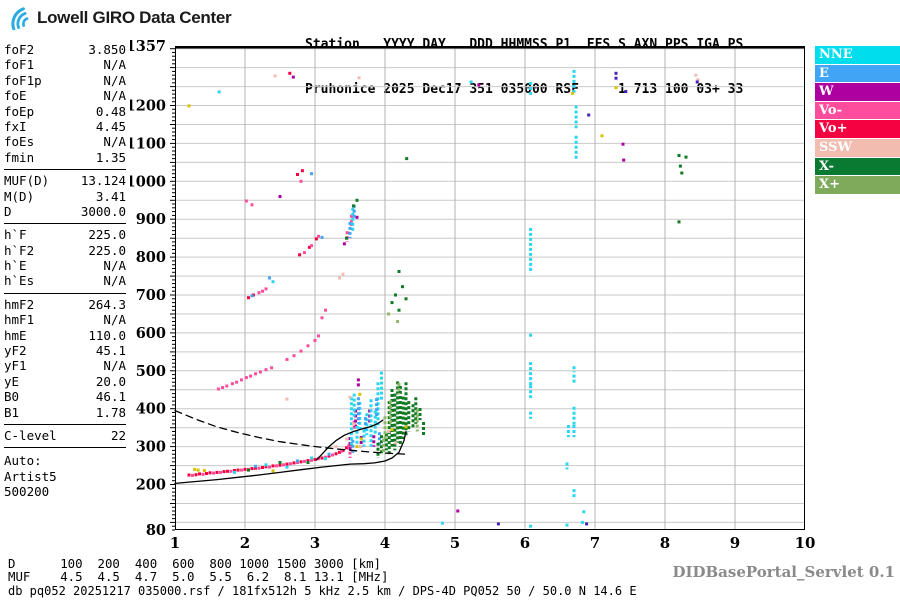  What do you see at coordinates (151, 333) in the screenshot?
I see `svg-text: 600` at bounding box center [151, 333].